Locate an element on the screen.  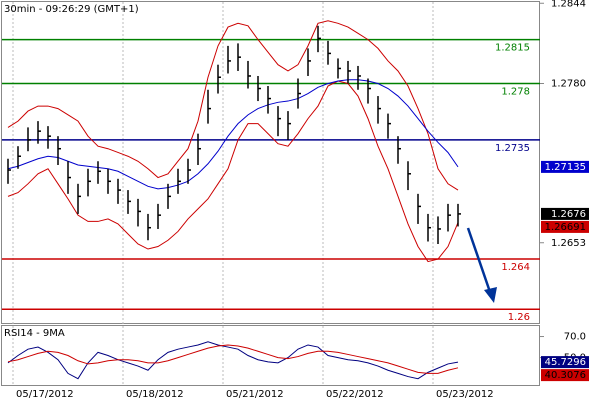
price-tag-label: 40.3076 is located at coordinates (565, 375).